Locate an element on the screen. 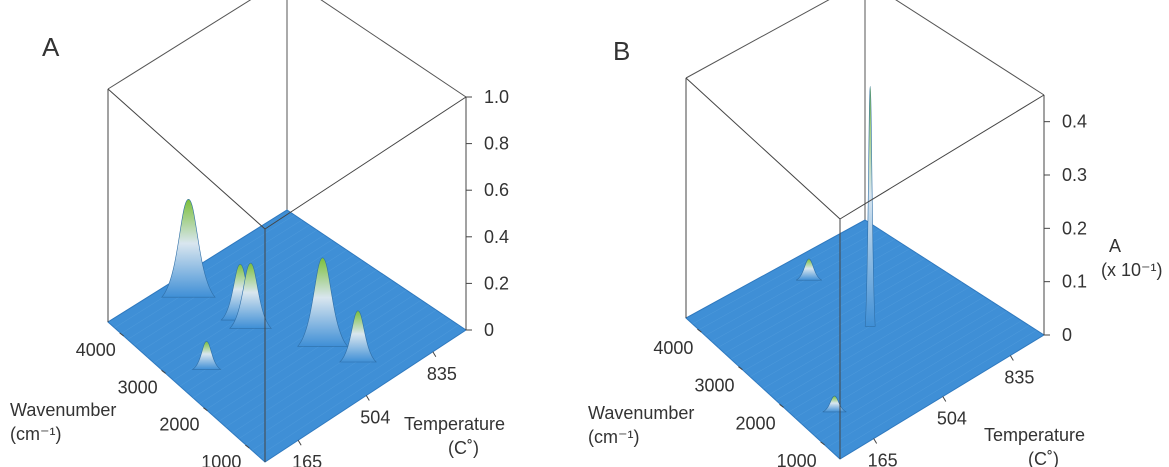 The width and height of the screenshot is (1169, 467). z-axis-label: A is located at coordinates (1115, 246).